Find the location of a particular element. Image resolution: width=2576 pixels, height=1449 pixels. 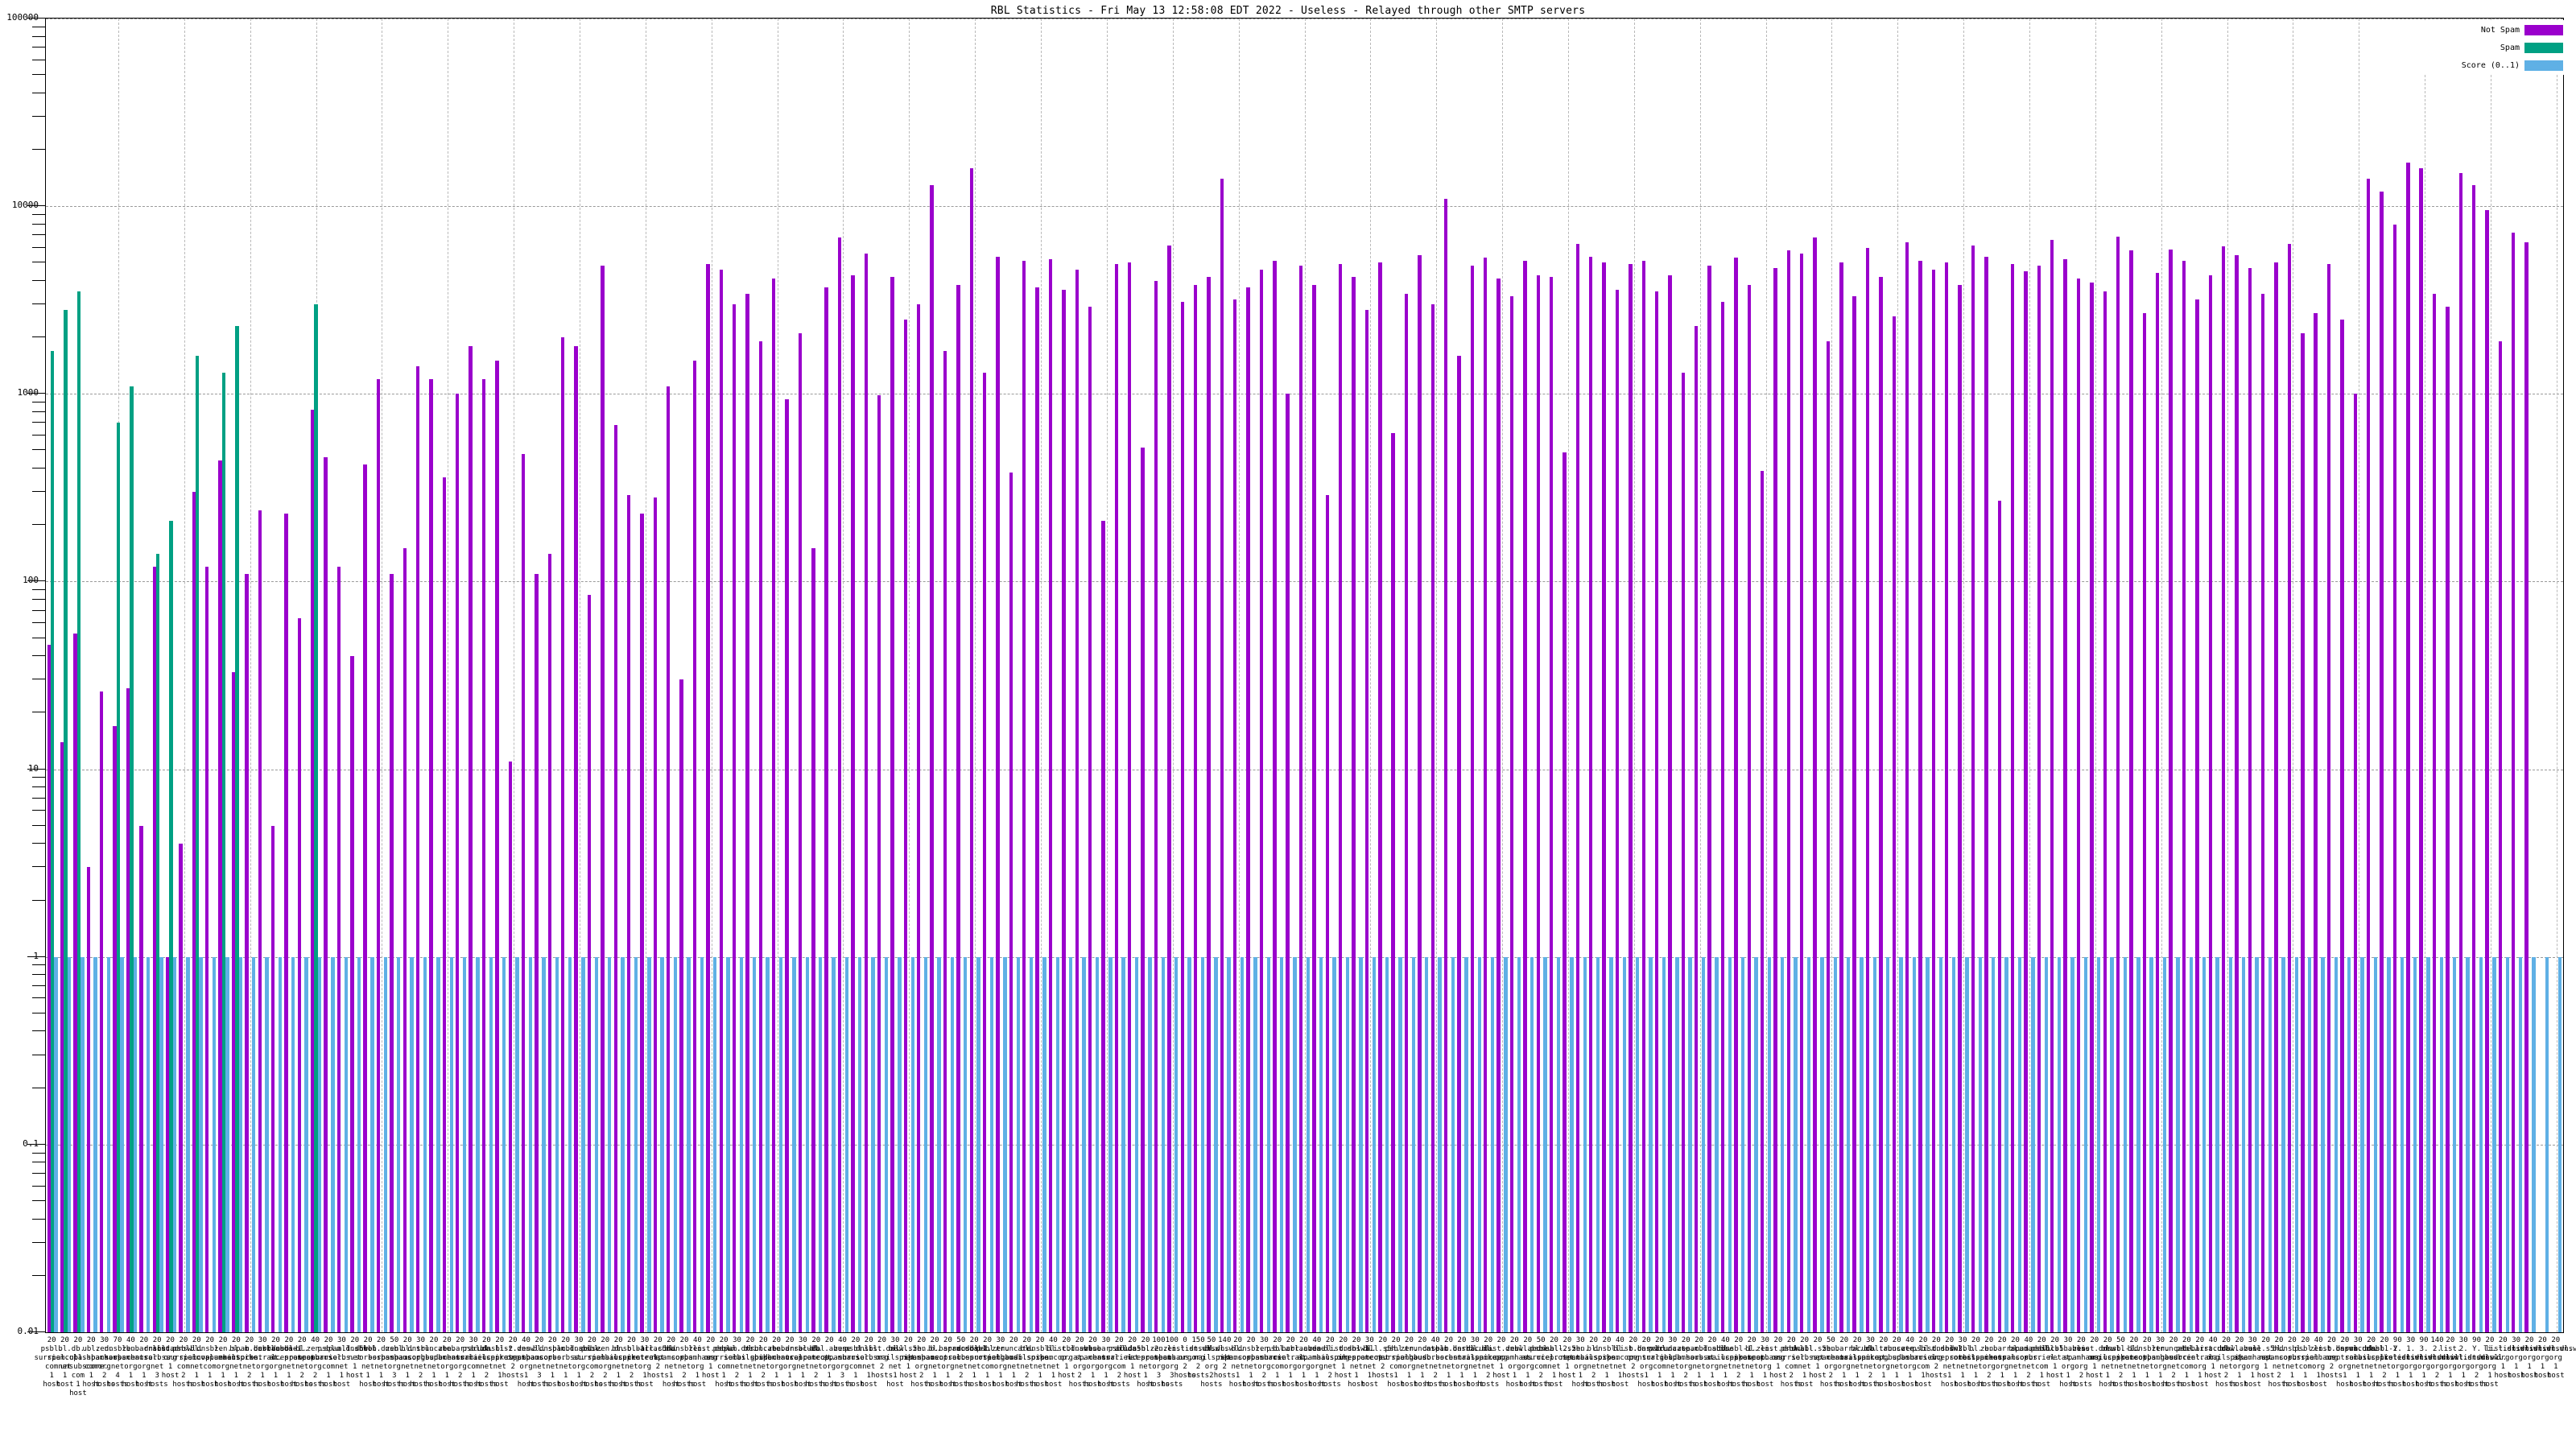

x-axis-tick-label: 30 2. list.dnswl. org 1 host is located at coordinates (2470, 1362).